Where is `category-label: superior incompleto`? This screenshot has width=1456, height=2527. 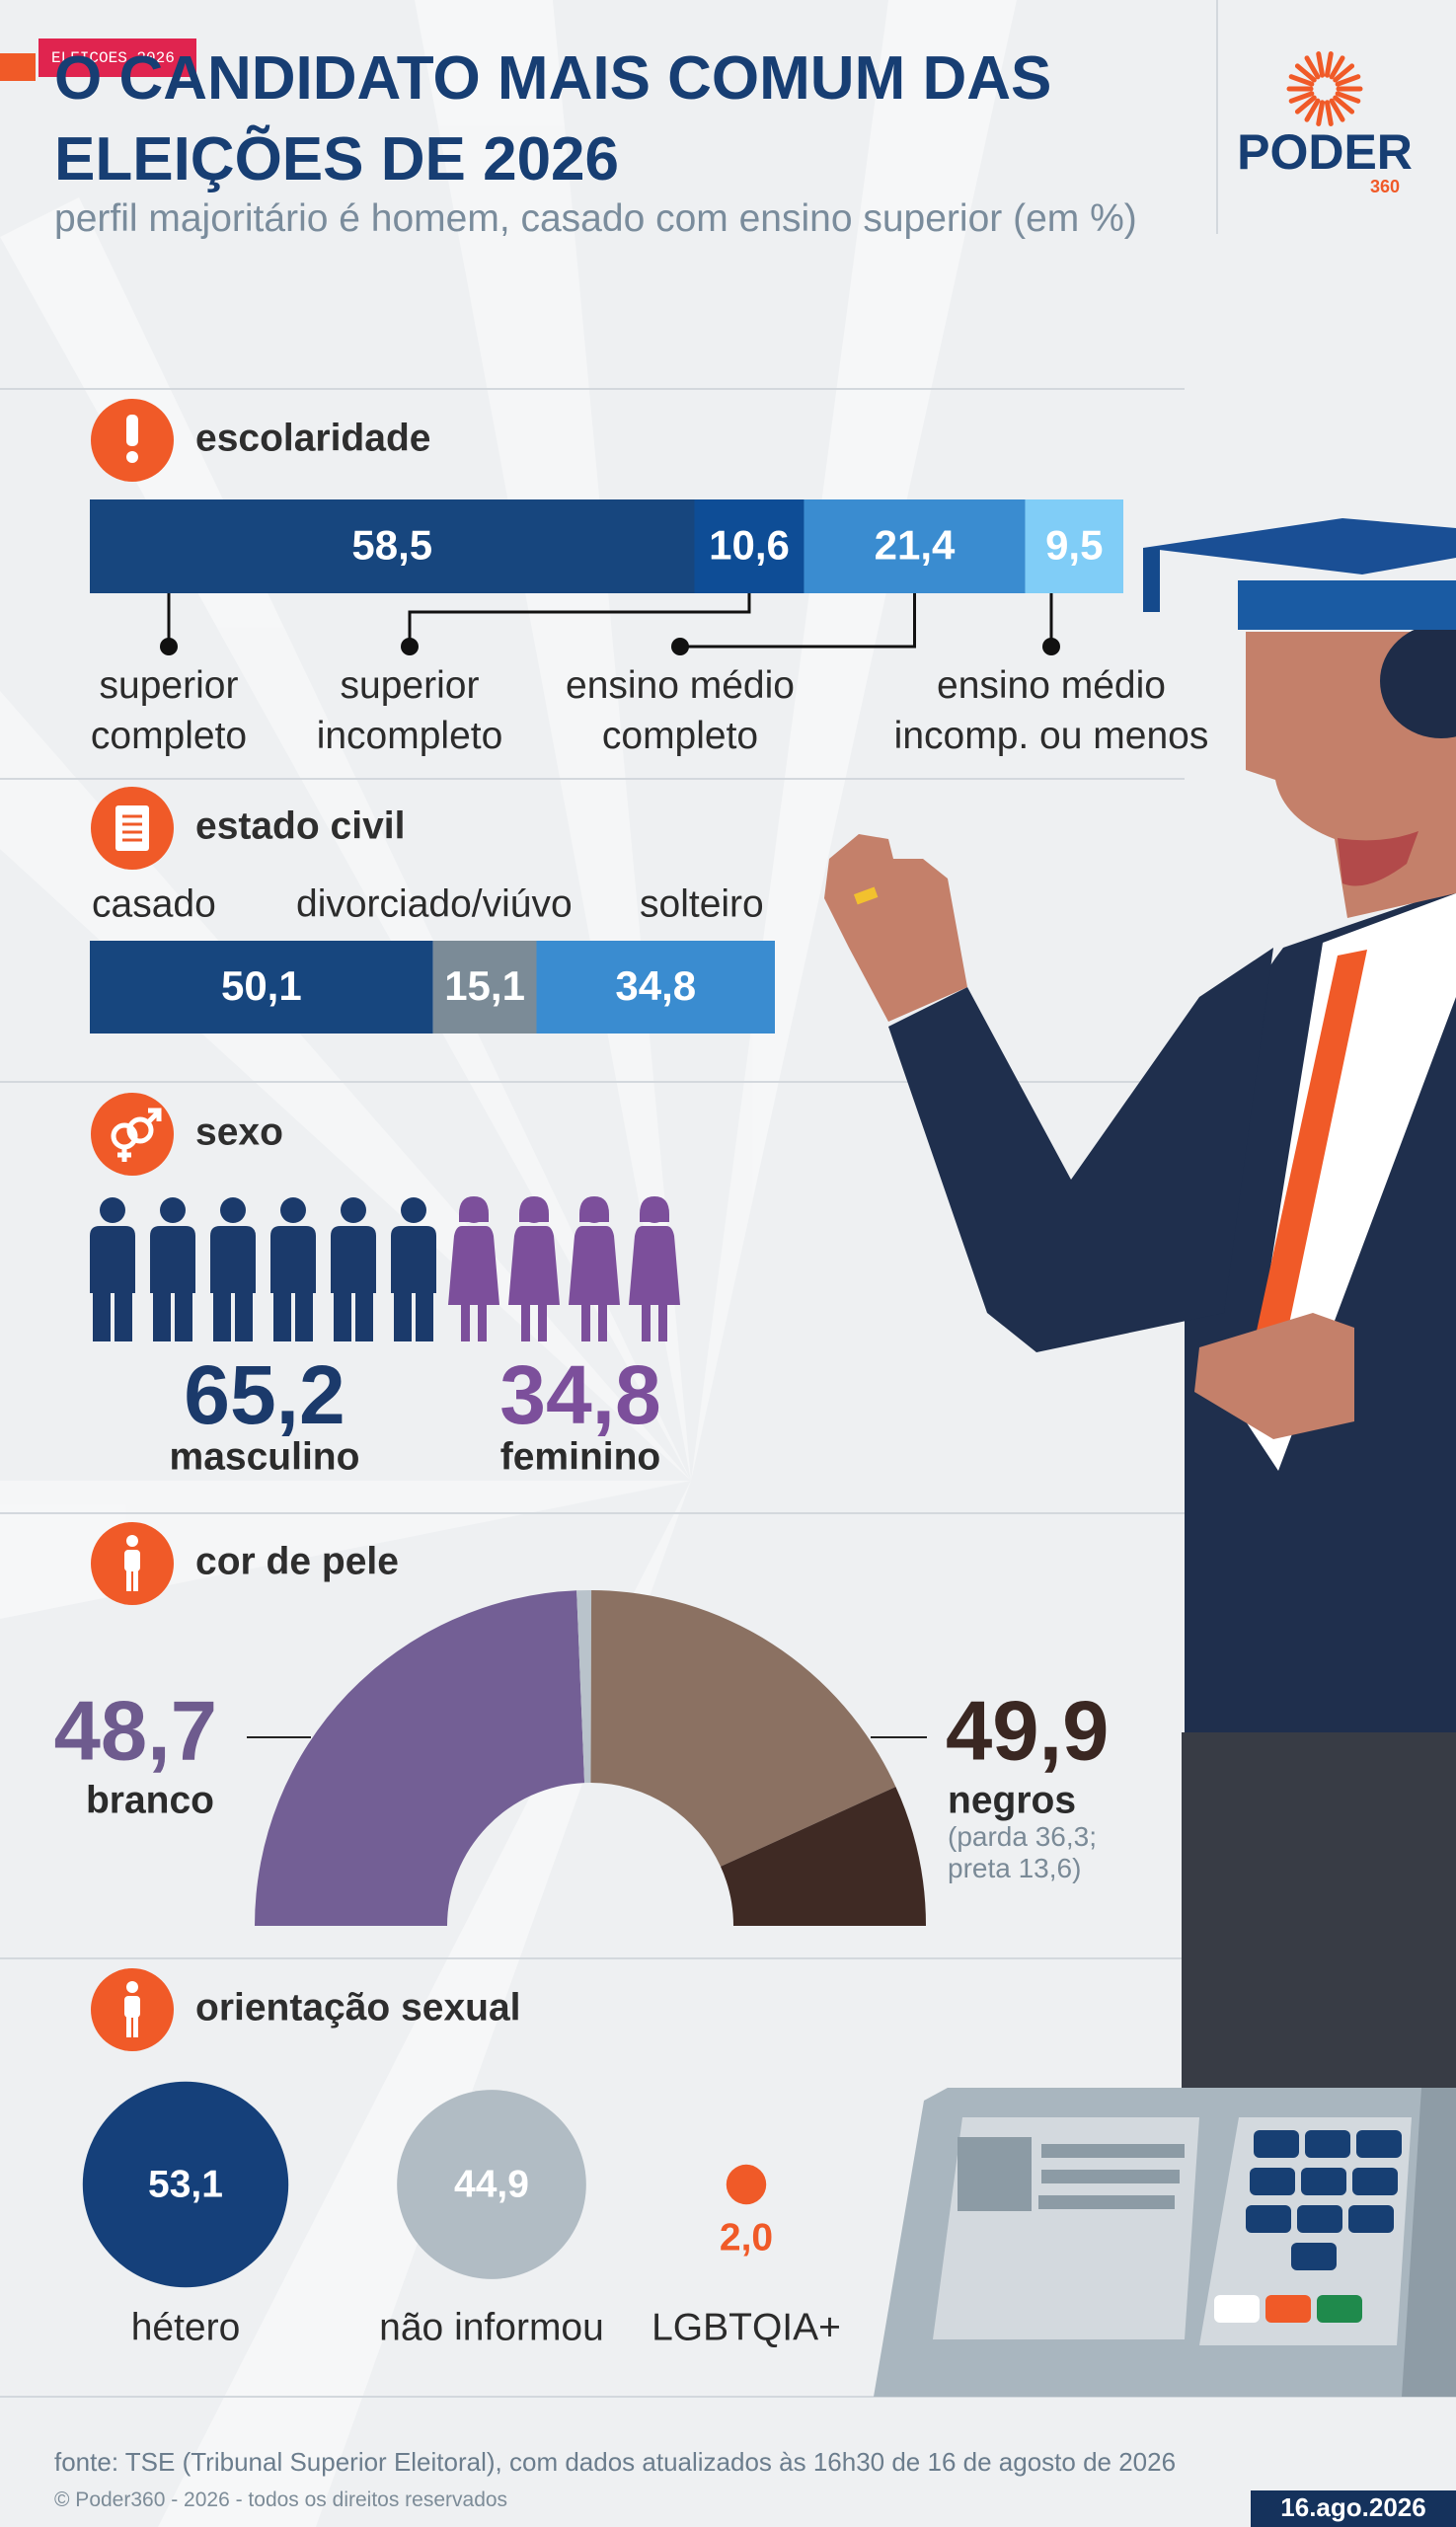 category-label: superior incompleto is located at coordinates (409, 710).